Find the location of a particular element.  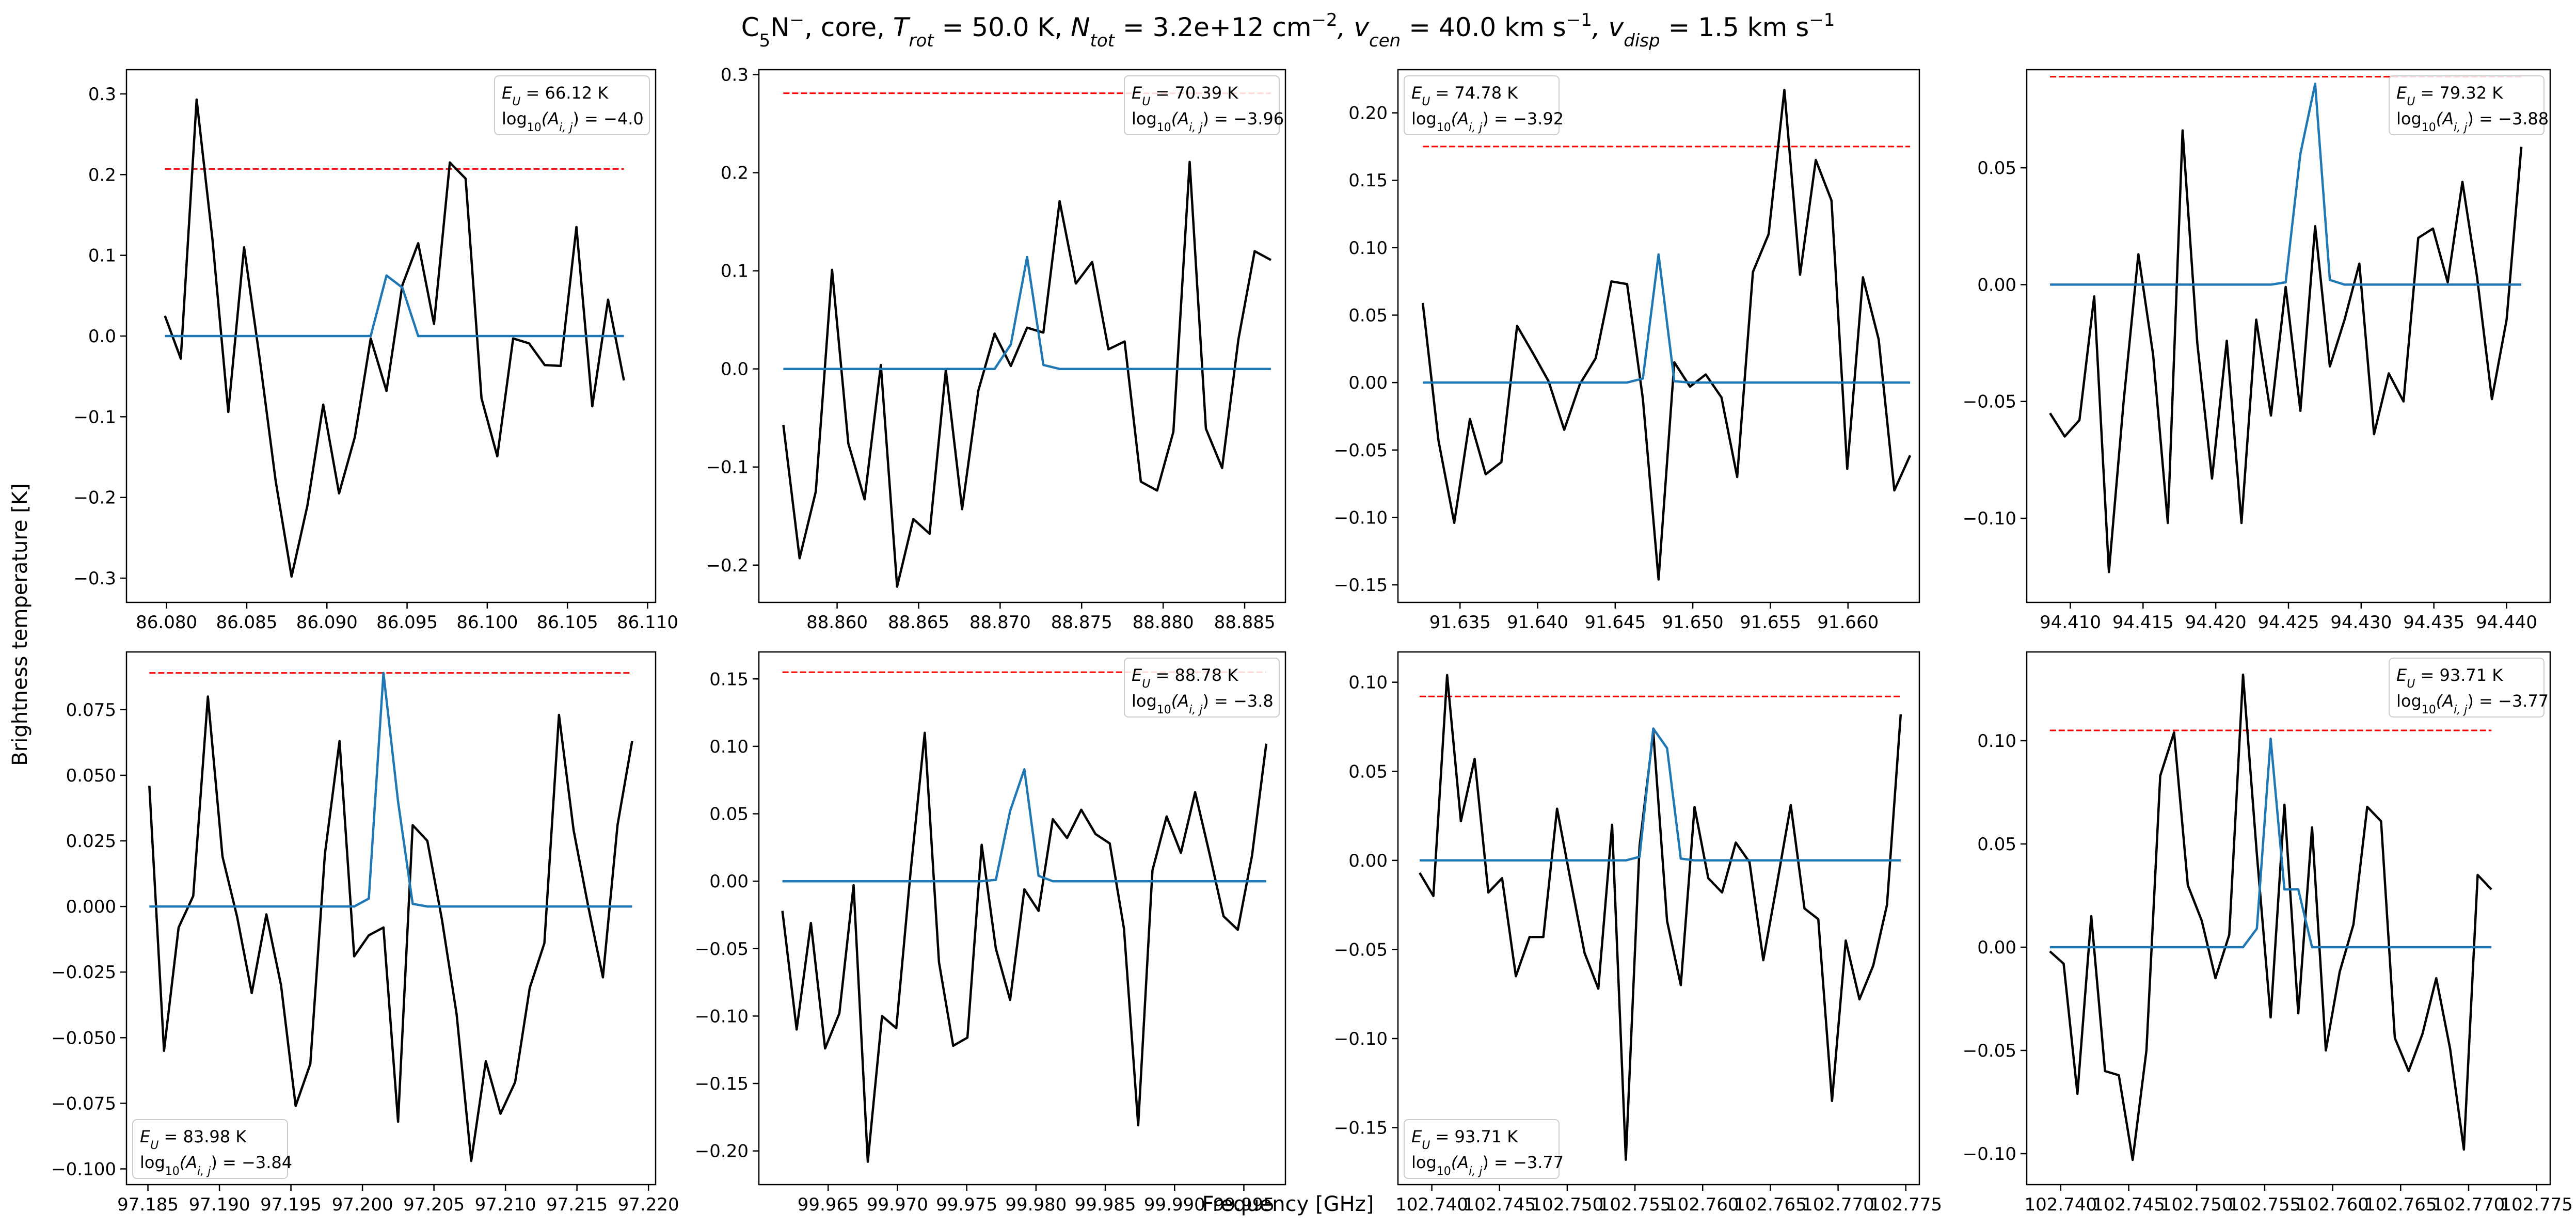

x-tick-label: 97.210 is located at coordinates (505, 1204).